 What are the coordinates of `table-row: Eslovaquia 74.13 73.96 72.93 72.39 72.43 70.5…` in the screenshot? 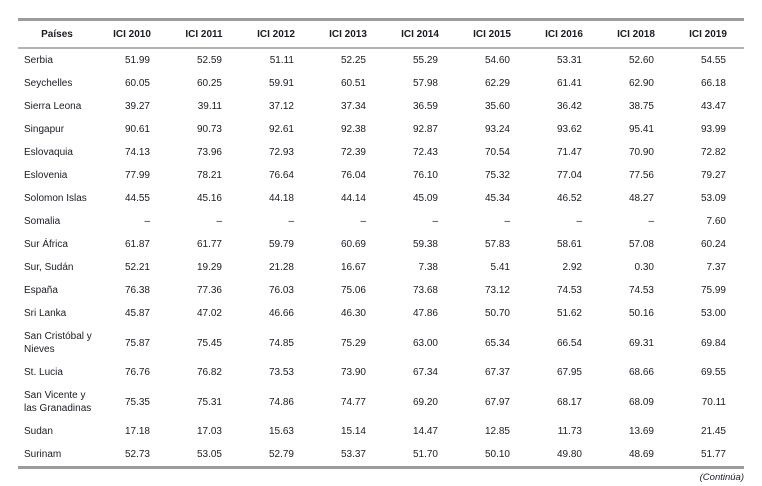 It's located at (381, 152).